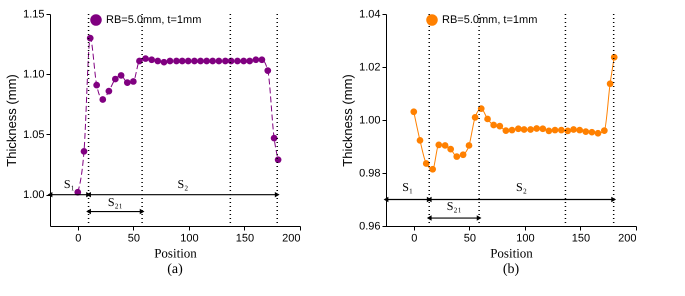 This screenshot has width=685, height=296. Describe the element at coordinates (511, 269) in the screenshot. I see `text: (b)` at that location.